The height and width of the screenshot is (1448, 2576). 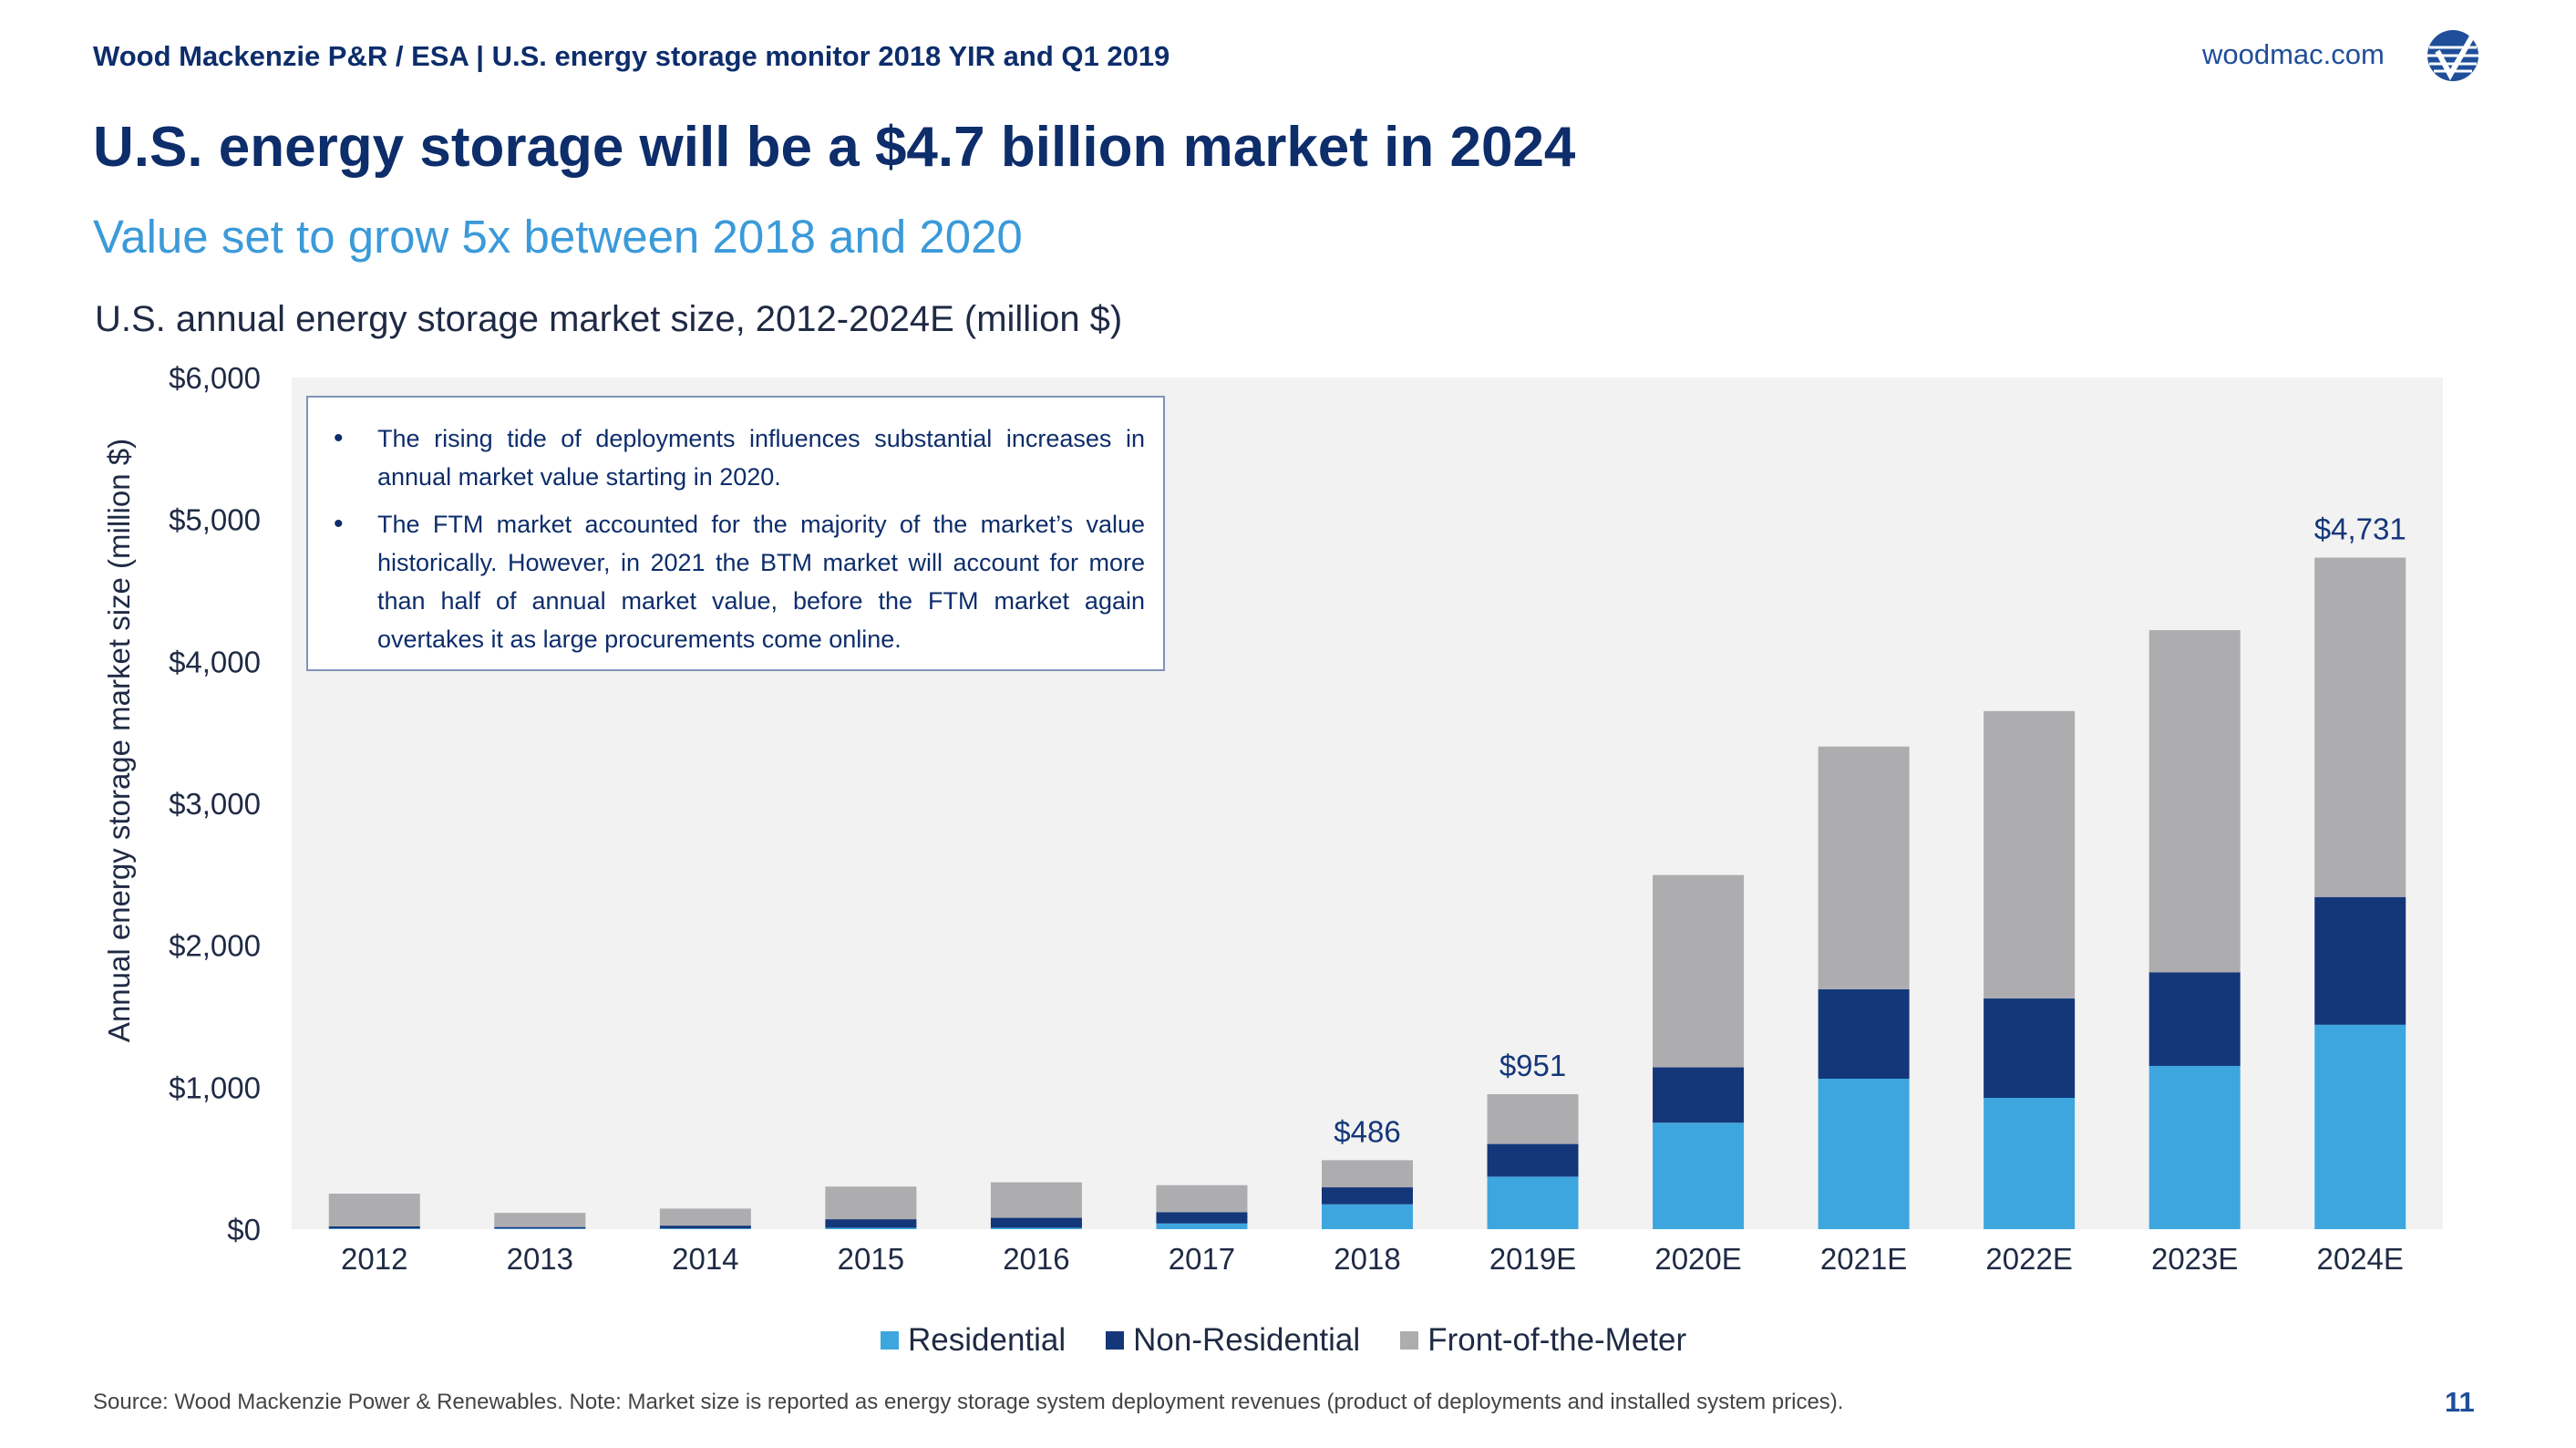 I want to click on bar-non-residential-2013, so click(x=540, y=1227).